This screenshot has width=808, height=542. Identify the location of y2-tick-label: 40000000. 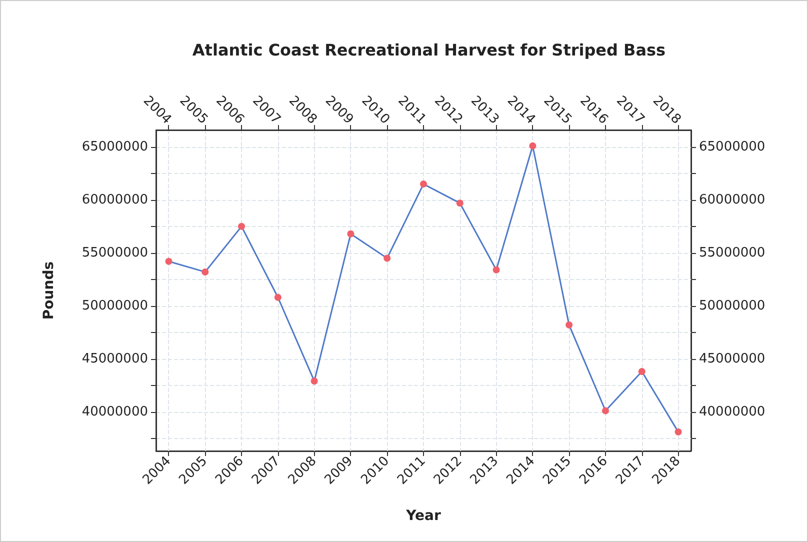
(732, 412).